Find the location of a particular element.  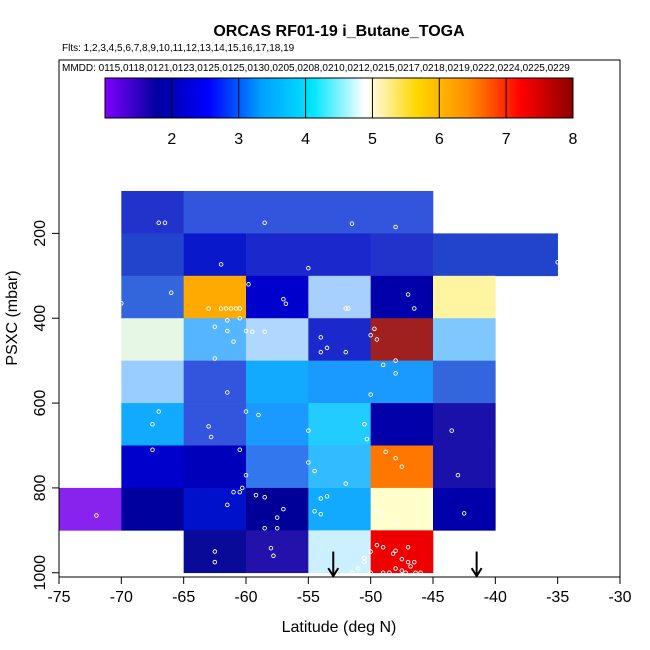

y-tick-label: 600 is located at coordinates (40, 403).